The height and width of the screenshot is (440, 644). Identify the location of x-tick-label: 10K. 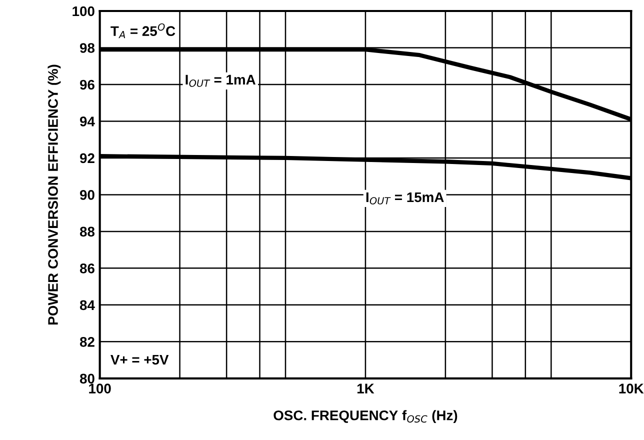
(631, 389).